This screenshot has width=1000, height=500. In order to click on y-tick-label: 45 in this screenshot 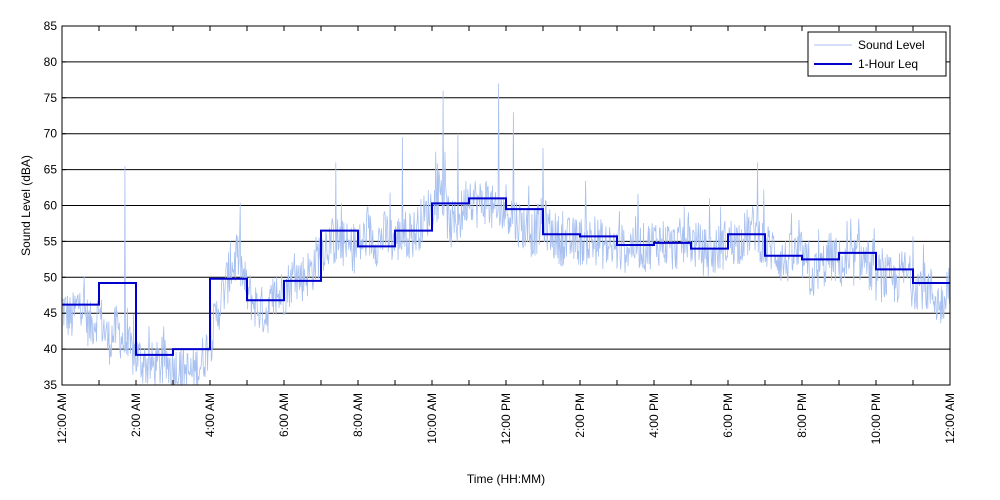, I will do `click(51, 313)`.